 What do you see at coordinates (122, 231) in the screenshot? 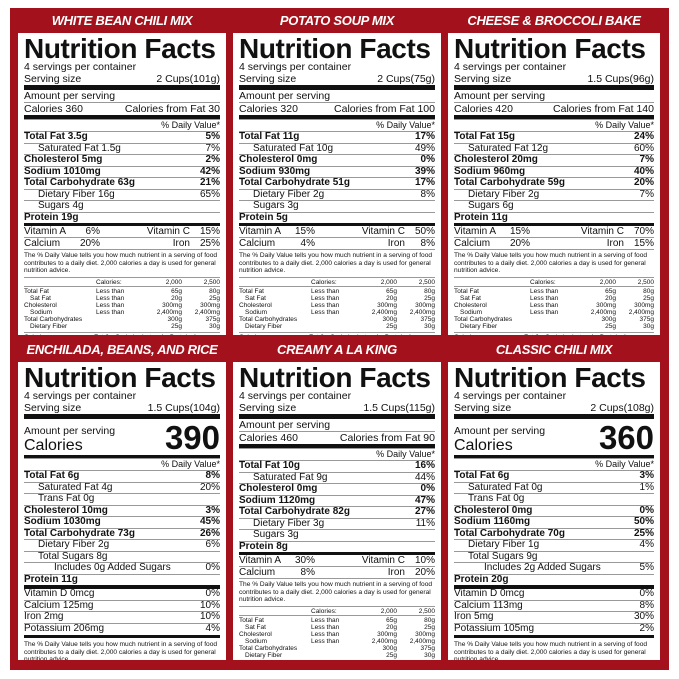
I see `vitamin-row: Vitamin A 6% Vitamin C 15%` at bounding box center [122, 231].